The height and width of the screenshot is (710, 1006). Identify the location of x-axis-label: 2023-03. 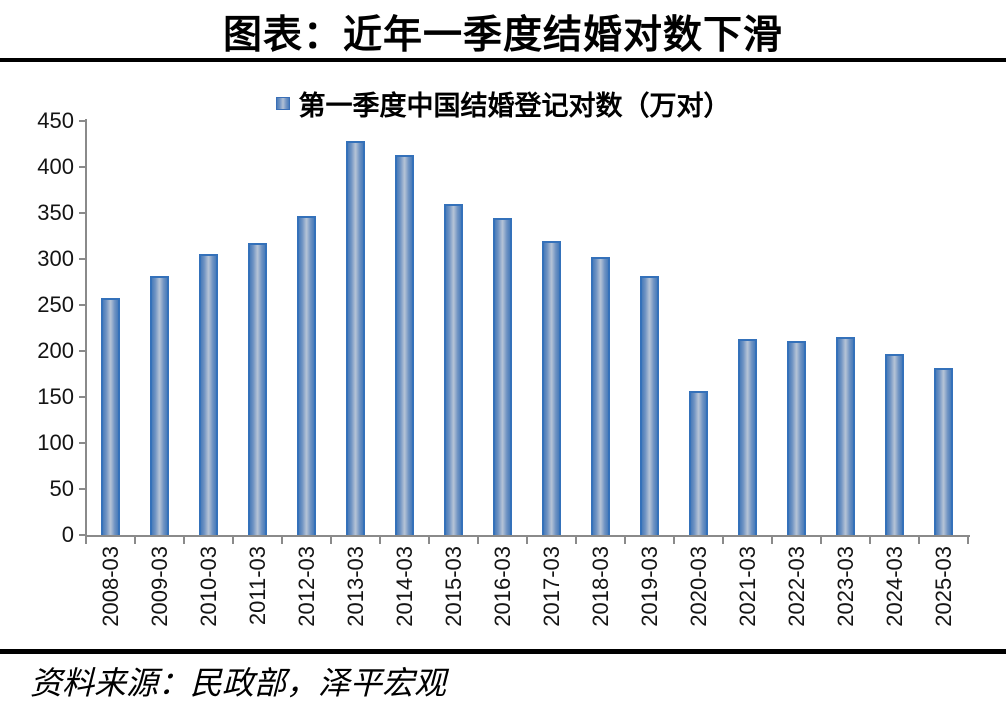
(845, 586).